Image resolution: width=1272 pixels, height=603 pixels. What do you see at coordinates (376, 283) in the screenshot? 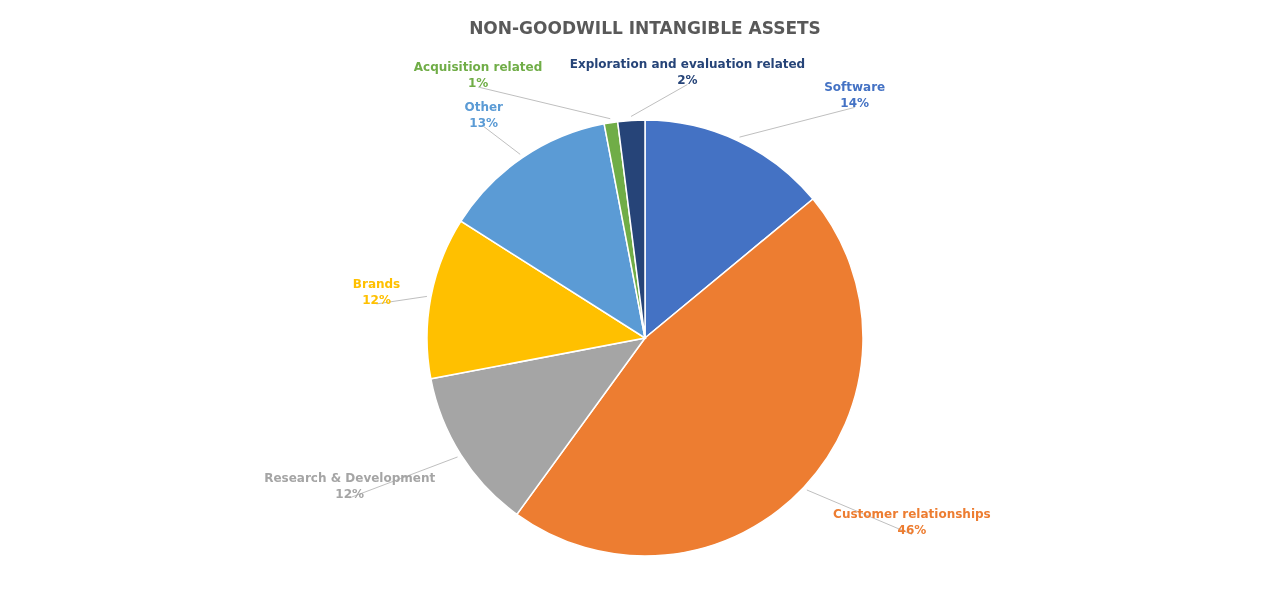
I see `slice-label: Brands` at bounding box center [376, 283].